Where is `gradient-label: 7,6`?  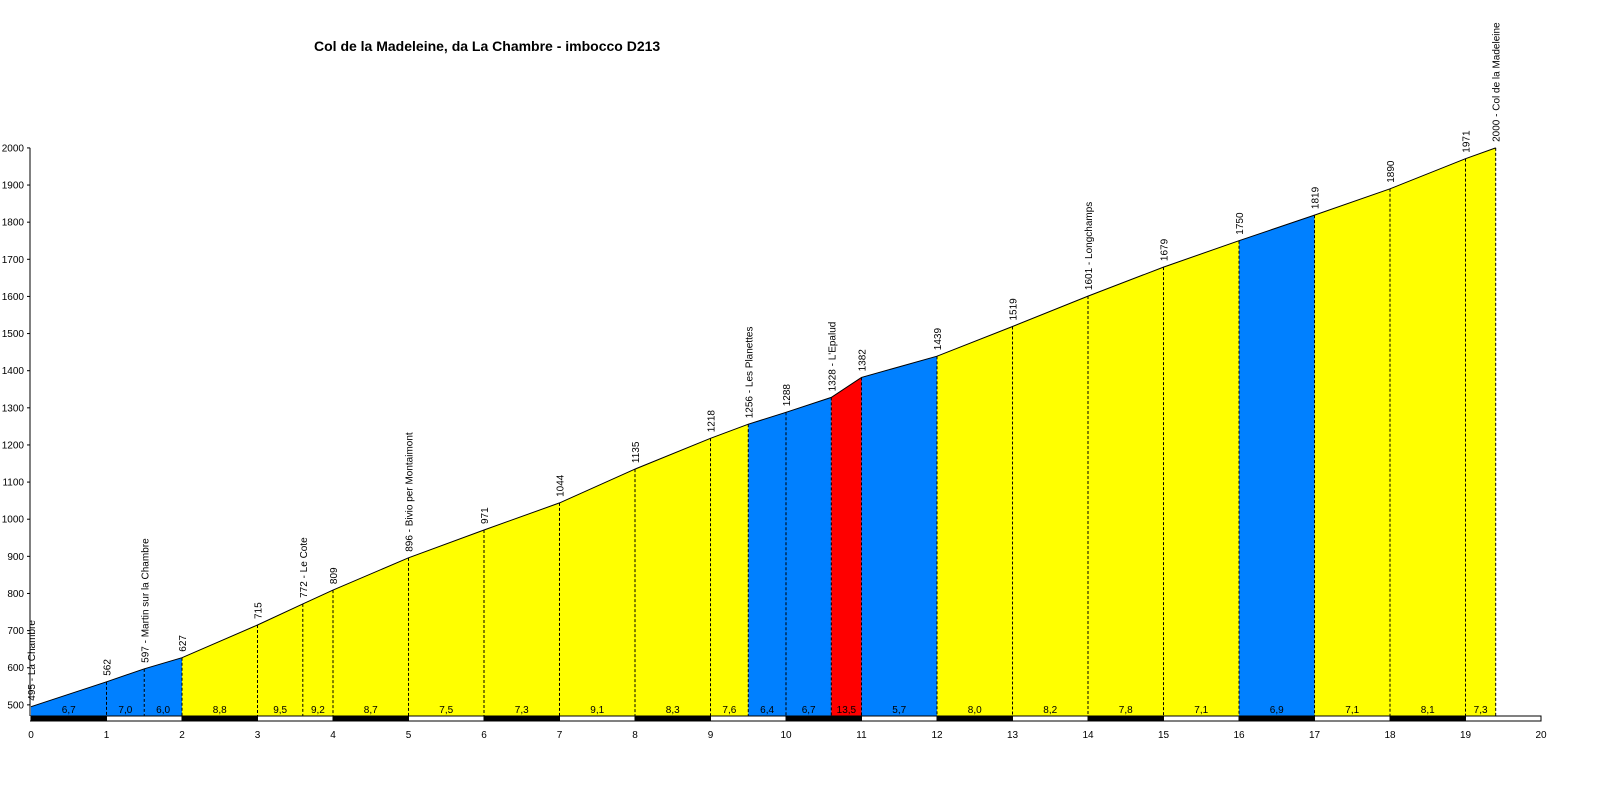
gradient-label: 7,6 is located at coordinates (729, 710).